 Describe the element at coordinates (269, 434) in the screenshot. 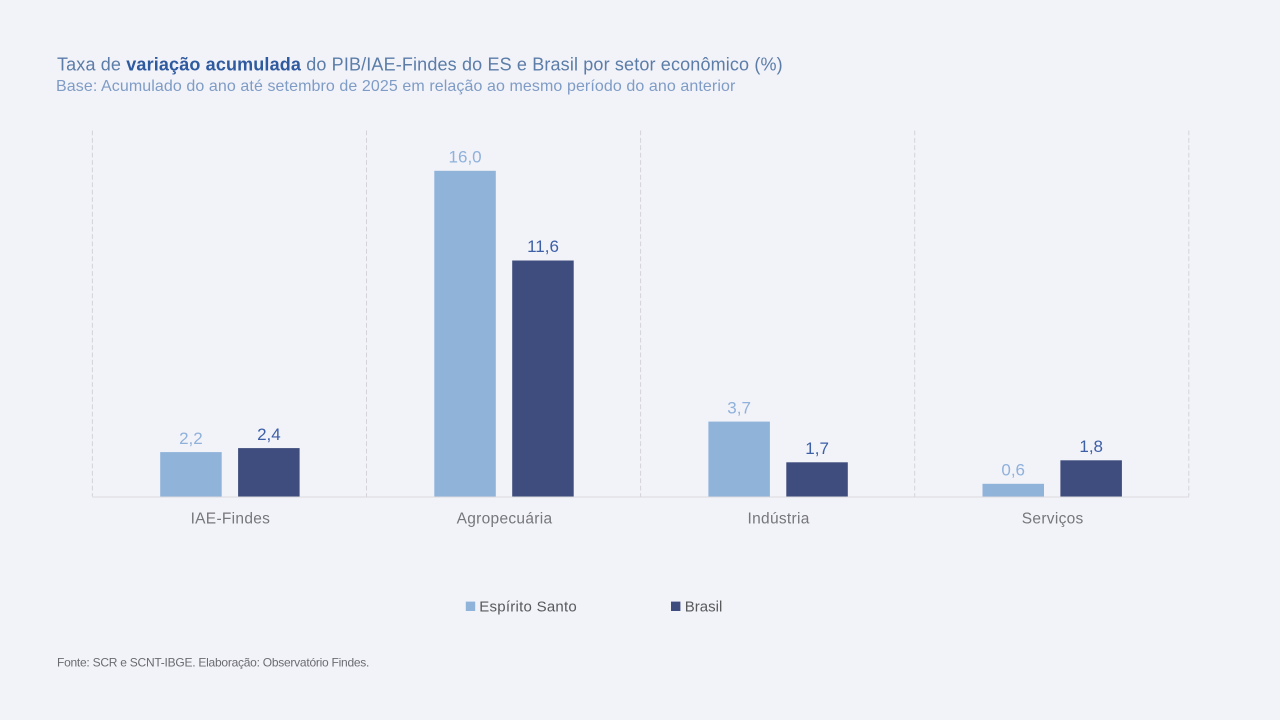

I see `svg-text: 2,4` at that location.